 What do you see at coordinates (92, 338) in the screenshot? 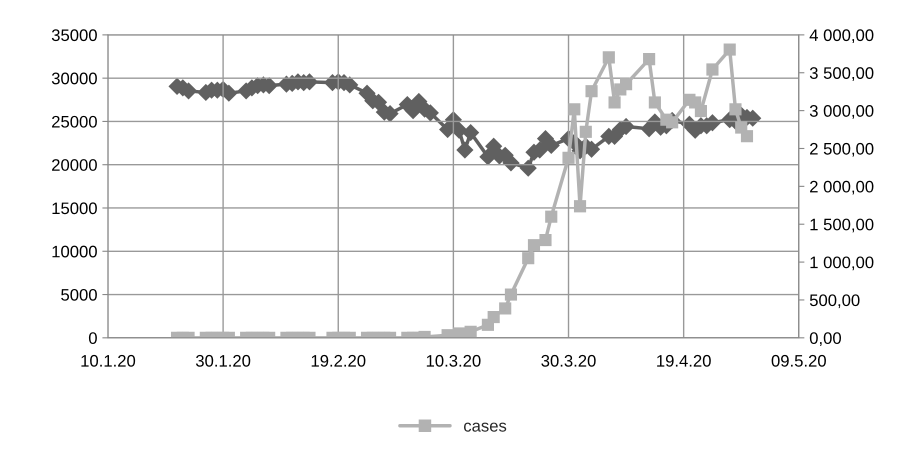
I see `y-tick-label: 0` at bounding box center [92, 338].